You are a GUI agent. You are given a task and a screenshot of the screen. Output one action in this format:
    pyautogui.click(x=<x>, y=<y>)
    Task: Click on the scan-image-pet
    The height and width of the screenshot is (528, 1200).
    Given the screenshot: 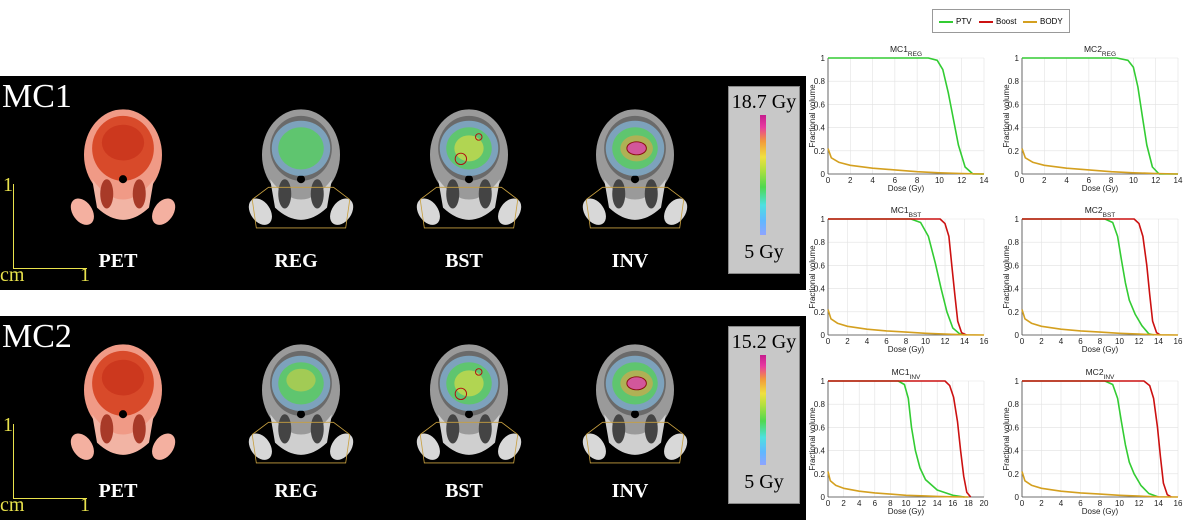 What is the action you would take?
    pyautogui.click(x=123, y=167)
    